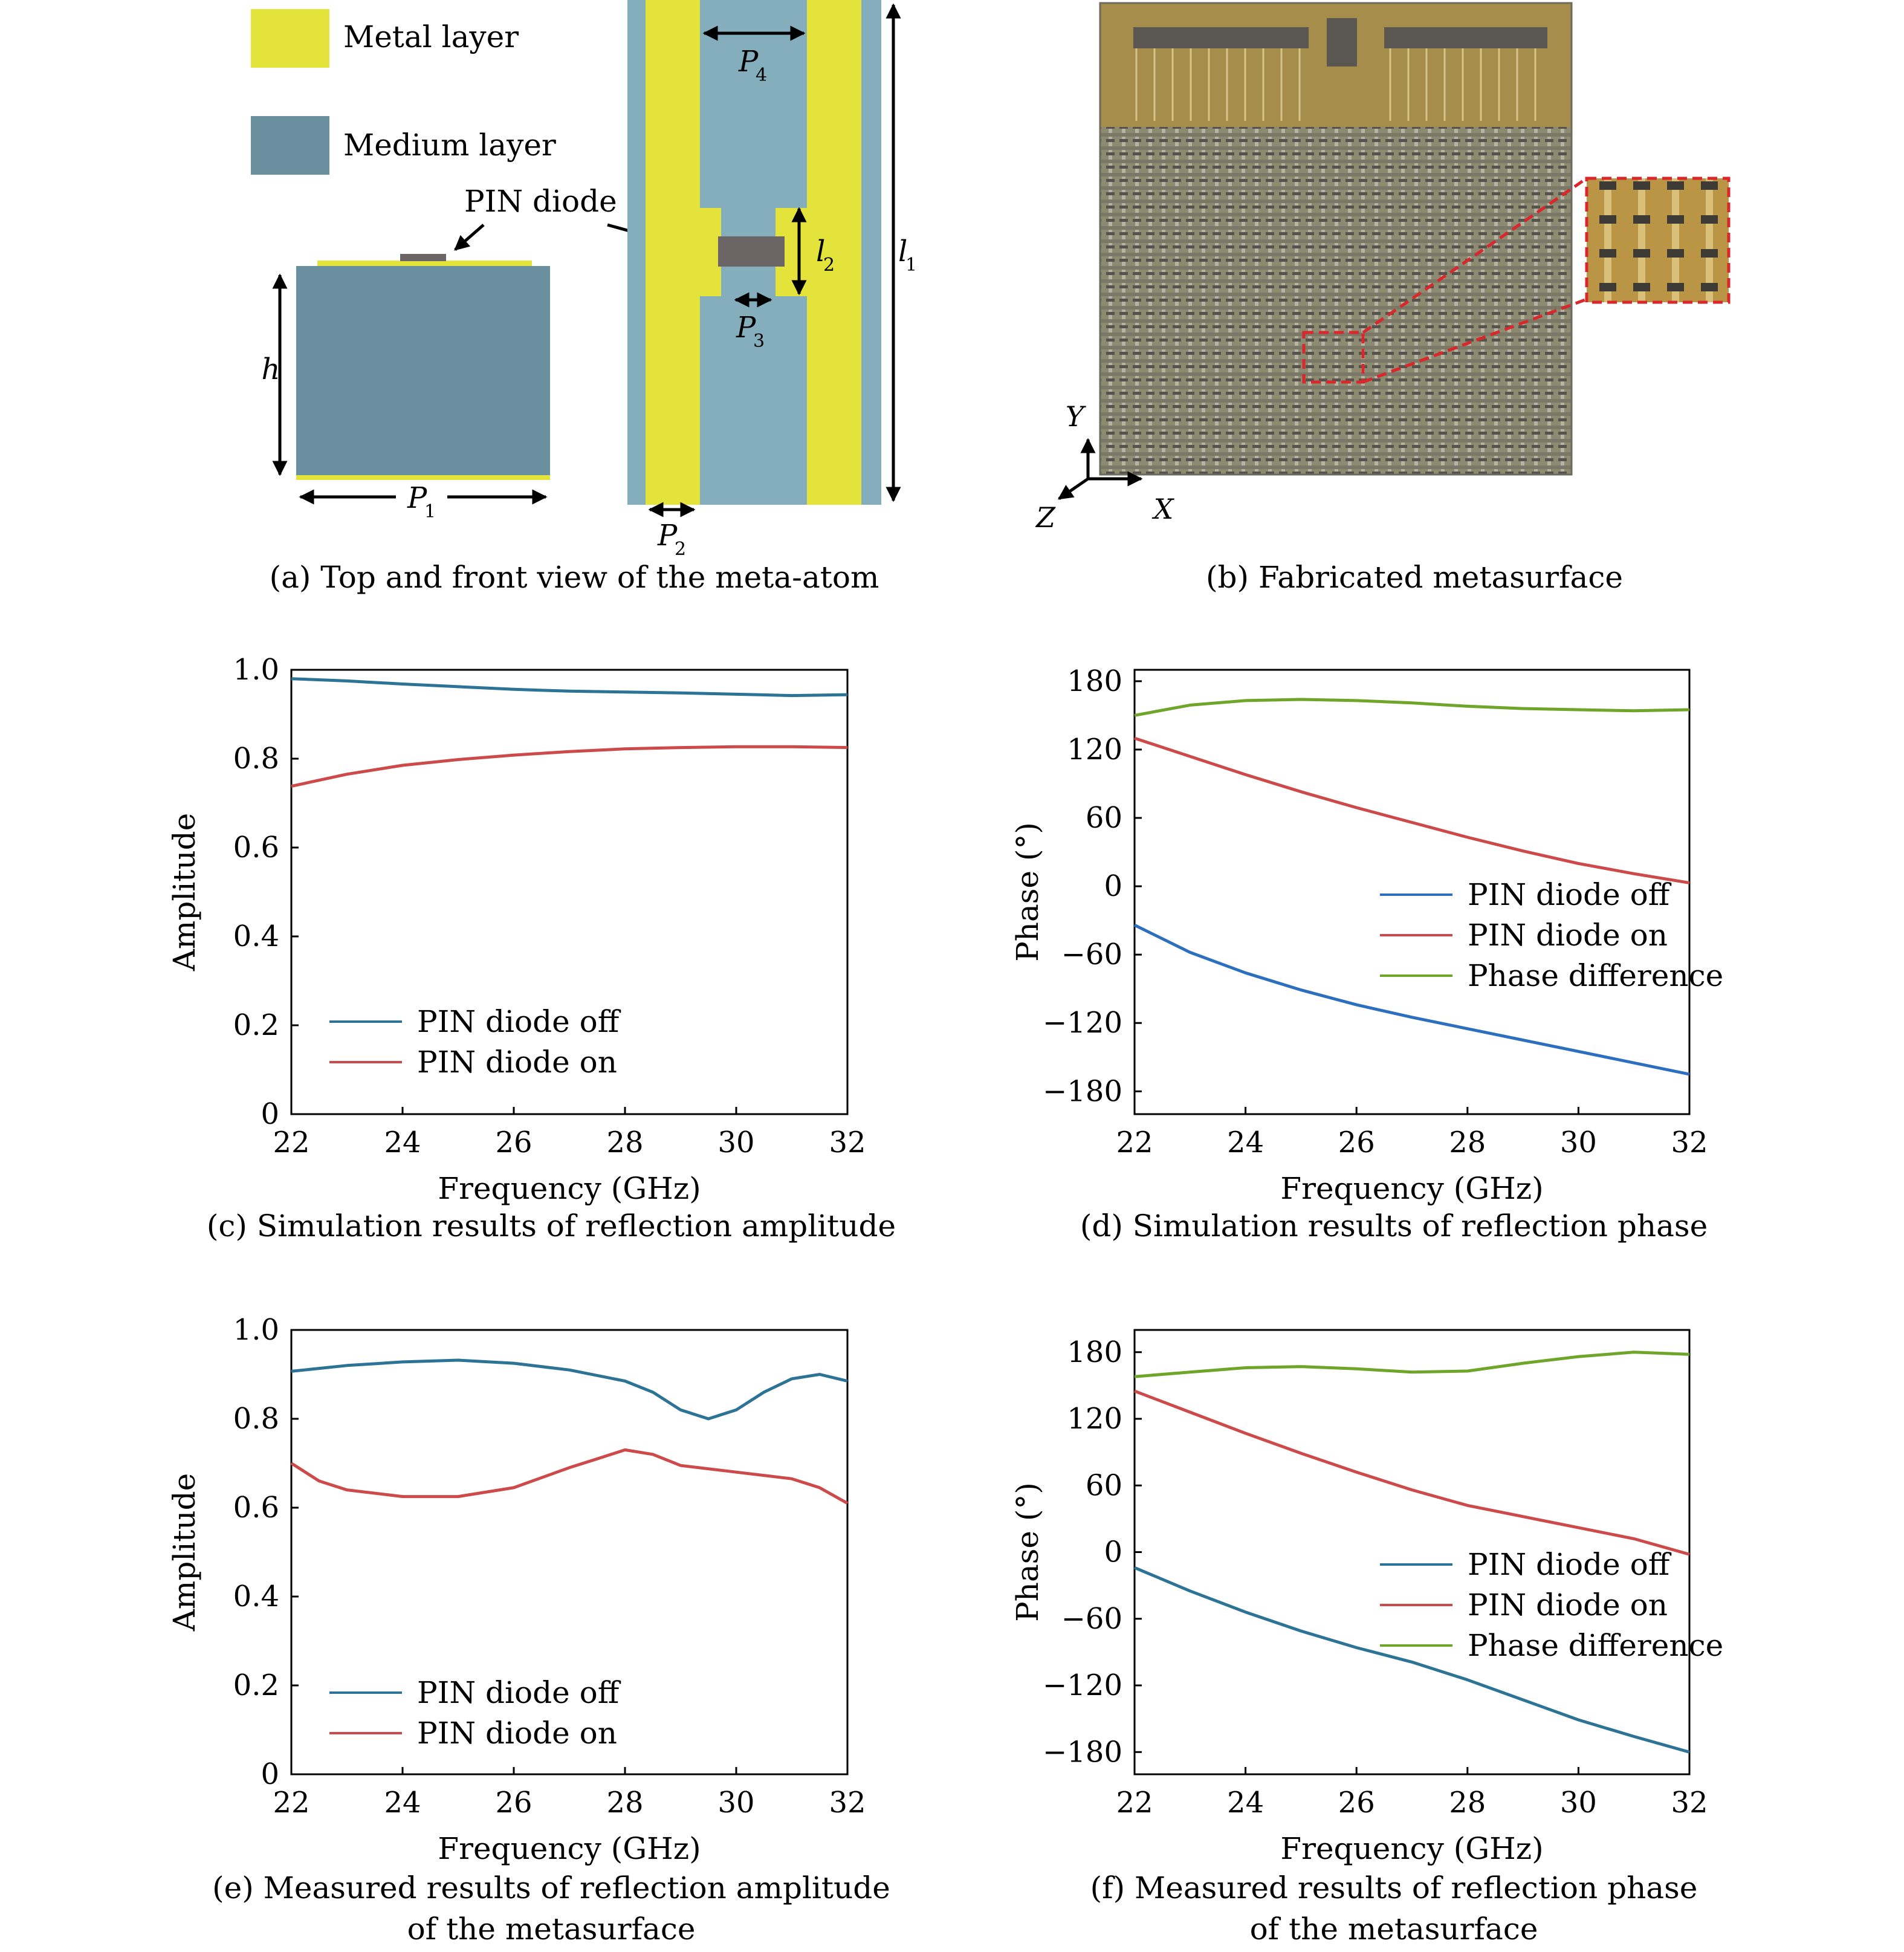 The width and height of the screenshot is (1904, 1952). I want to click on legend-label-3: Phase difference, so click(1595, 1645).